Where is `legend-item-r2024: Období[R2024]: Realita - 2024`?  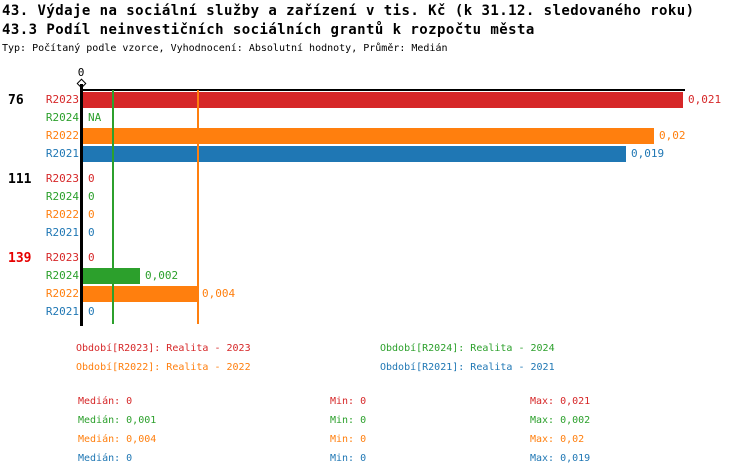
legend-item-r2024: Období[R2024]: Realita - 2024 is located at coordinates (467, 348).